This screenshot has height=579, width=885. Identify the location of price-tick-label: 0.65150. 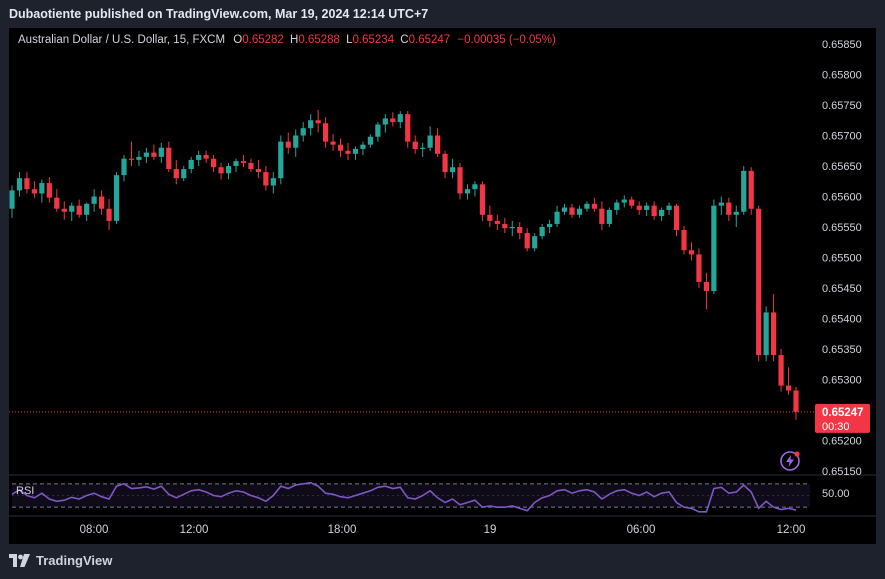
(842, 472).